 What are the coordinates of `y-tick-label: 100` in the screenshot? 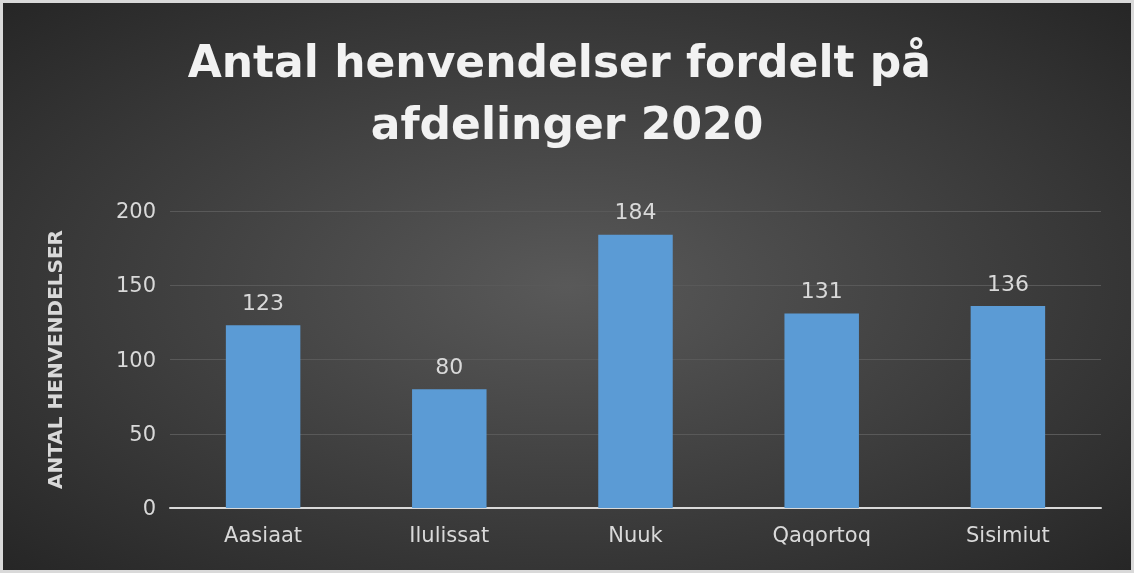 It's located at (135, 359).